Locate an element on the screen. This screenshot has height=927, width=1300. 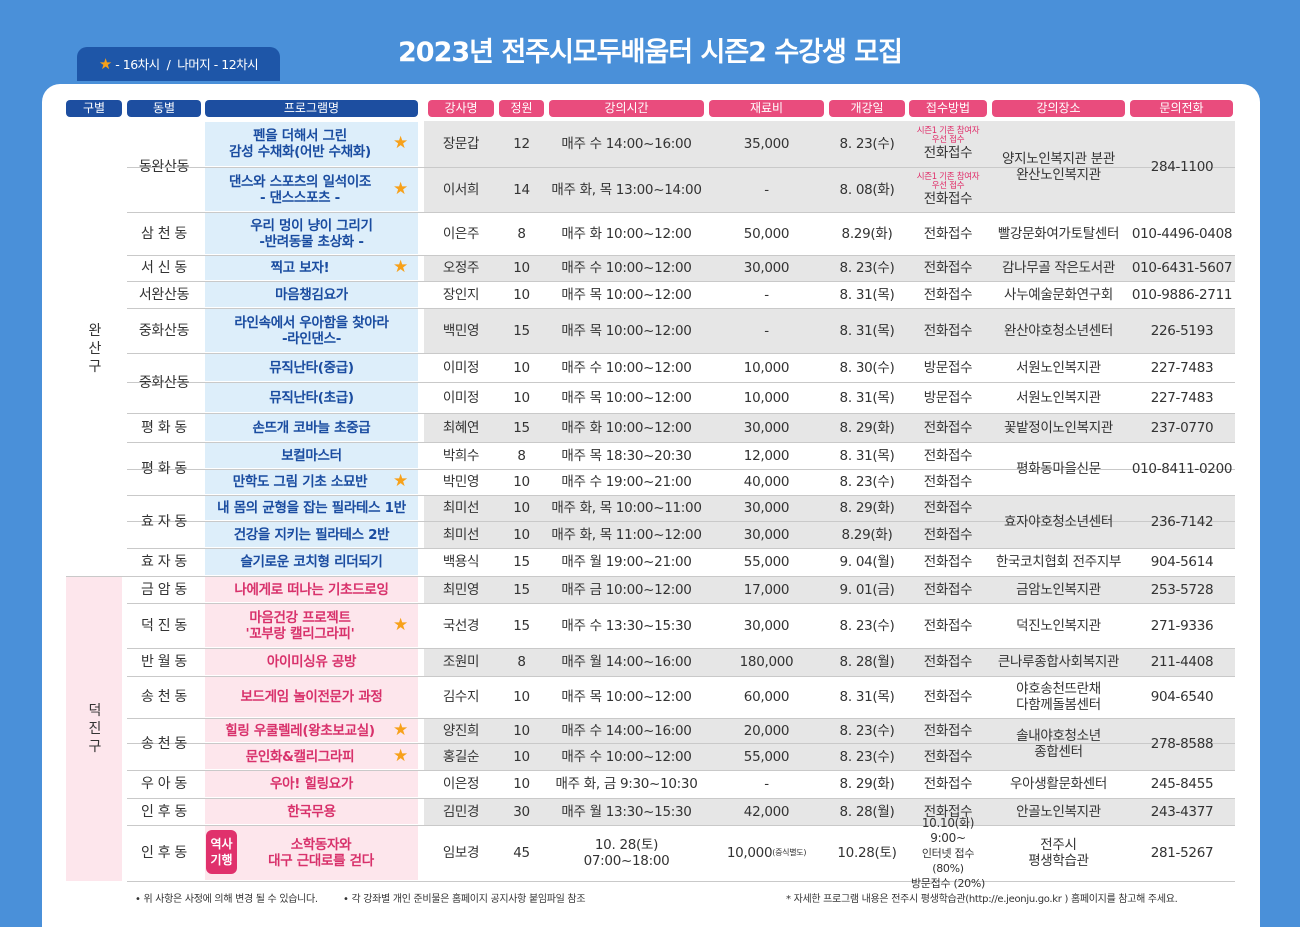
capacity: 14 is located at coordinates (521, 189).